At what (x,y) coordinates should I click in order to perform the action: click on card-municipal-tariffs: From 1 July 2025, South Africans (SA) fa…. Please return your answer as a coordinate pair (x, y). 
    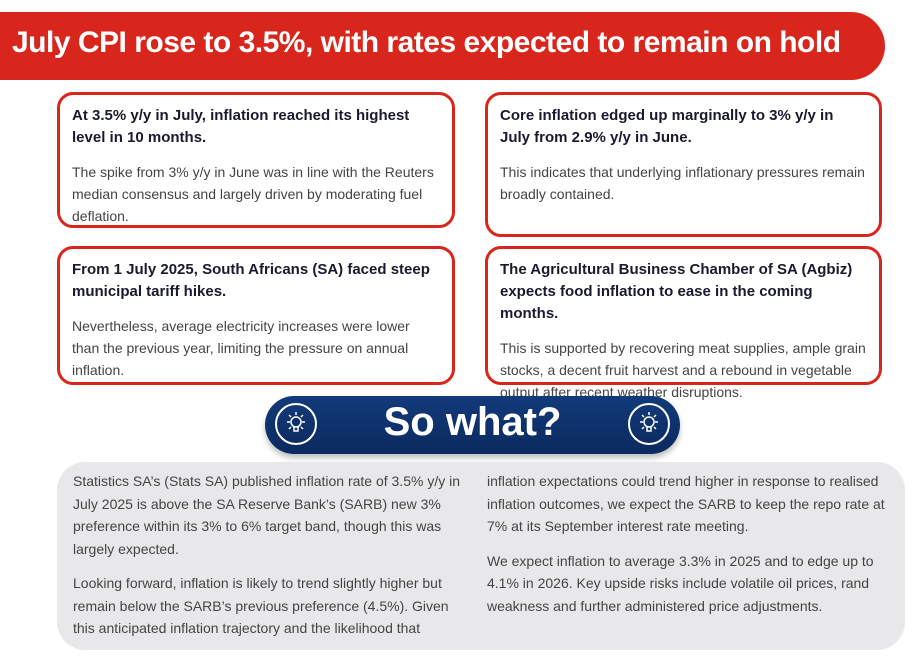
    Looking at the image, I should click on (256, 315).